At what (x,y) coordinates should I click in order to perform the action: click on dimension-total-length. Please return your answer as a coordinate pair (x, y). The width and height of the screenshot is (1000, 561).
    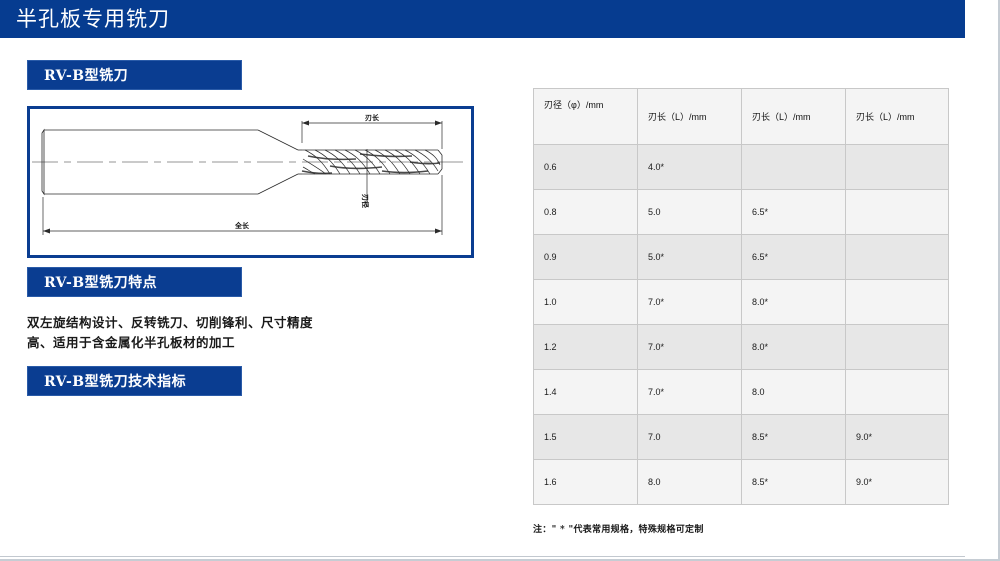
    Looking at the image, I should click on (242, 205).